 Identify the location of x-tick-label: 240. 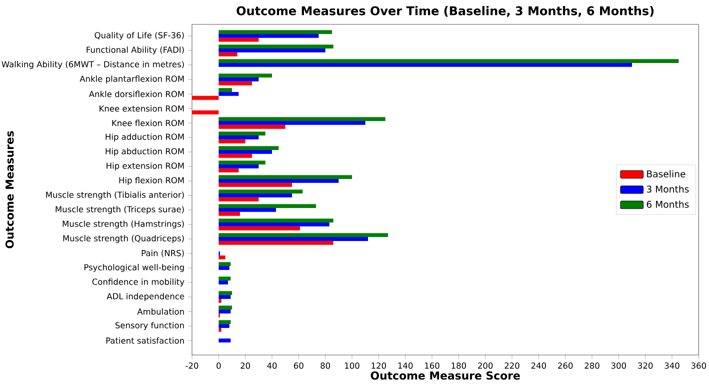
(538, 365).